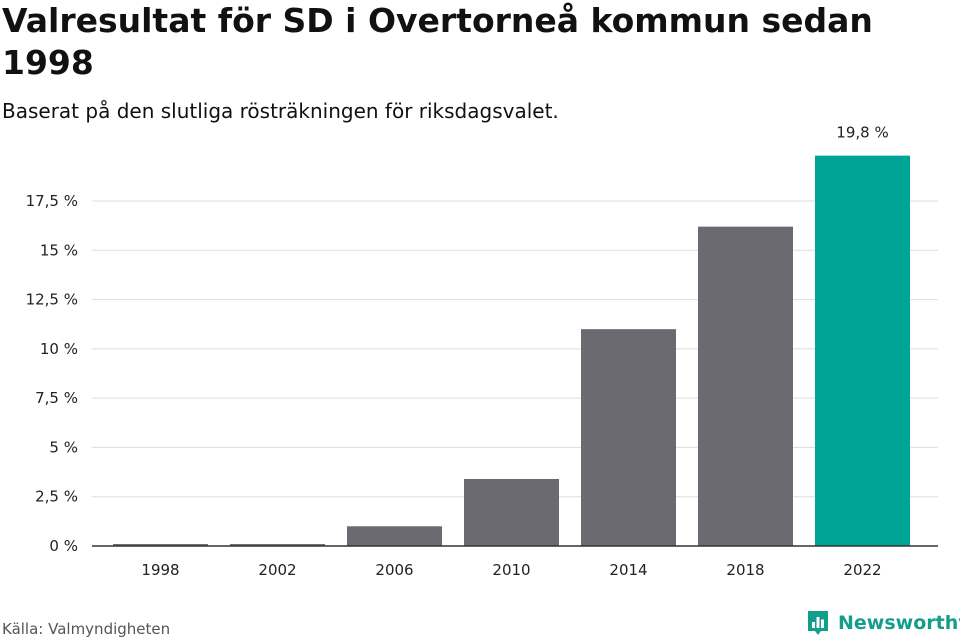 The height and width of the screenshot is (640, 960). Describe the element at coordinates (745, 386) in the screenshot. I see `bar-2018` at that location.